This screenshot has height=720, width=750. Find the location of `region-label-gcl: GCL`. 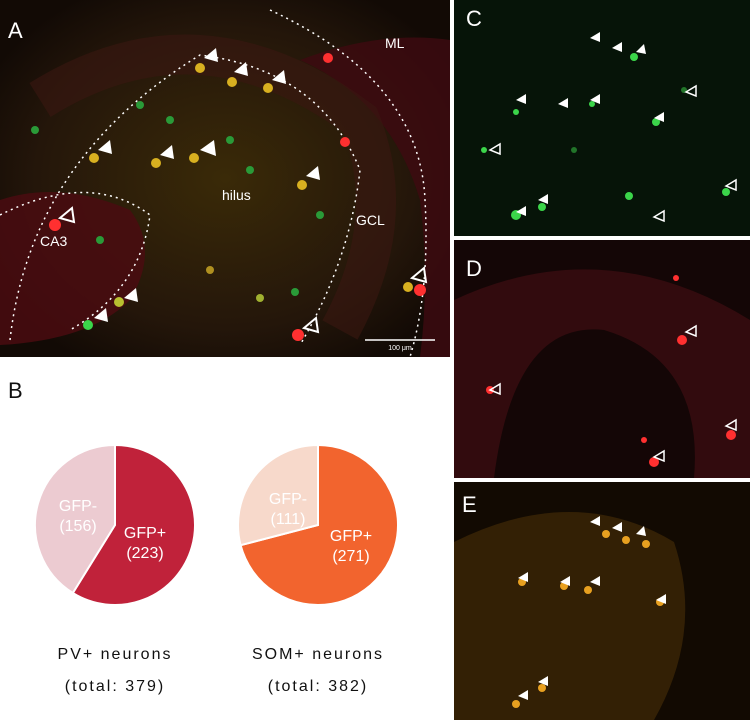

region-label-gcl: GCL is located at coordinates (370, 220).